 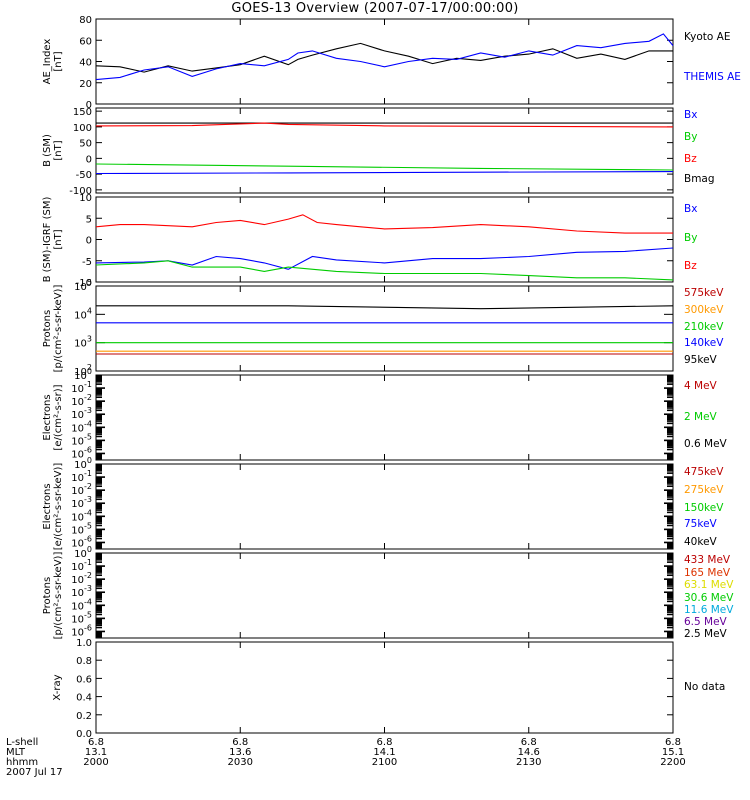 I want to click on legend-label: 575keV, so click(x=704, y=293).